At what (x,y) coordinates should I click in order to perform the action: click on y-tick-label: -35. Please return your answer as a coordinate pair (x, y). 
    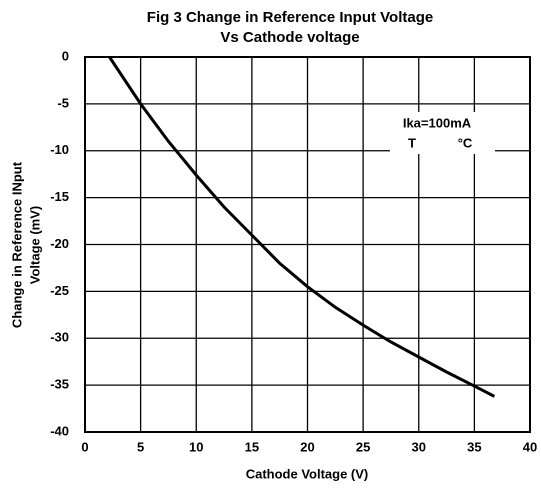
    Looking at the image, I should click on (59, 384).